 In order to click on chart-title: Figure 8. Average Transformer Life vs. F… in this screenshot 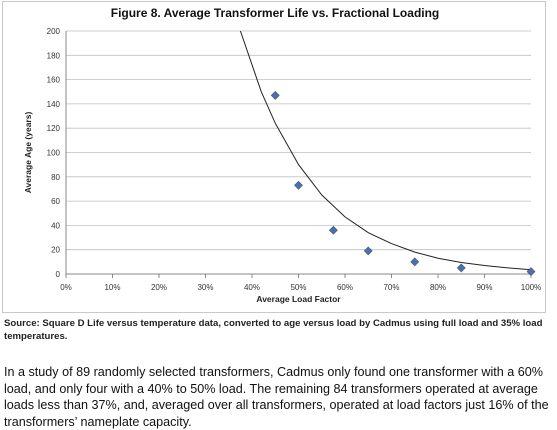, I will do `click(275, 13)`.